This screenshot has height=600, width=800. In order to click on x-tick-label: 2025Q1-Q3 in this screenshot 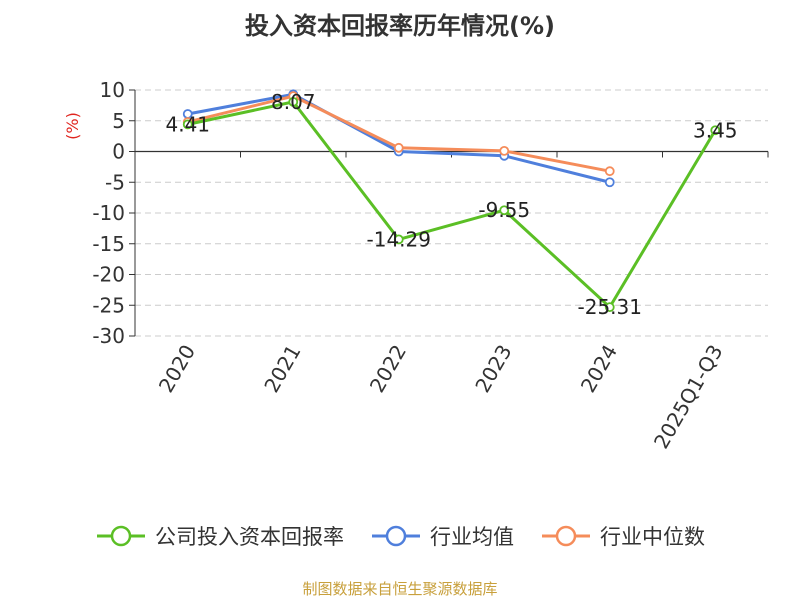, I will do `click(688, 397)`.